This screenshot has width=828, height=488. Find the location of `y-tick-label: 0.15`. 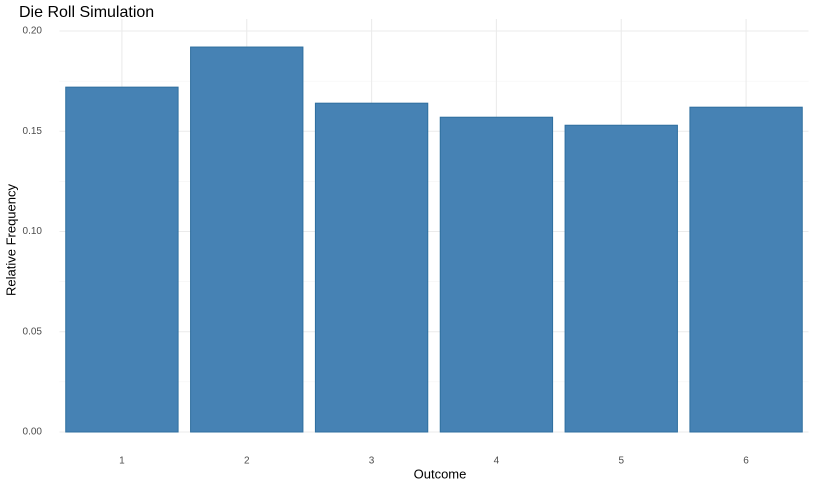

y-tick-label: 0.15 is located at coordinates (33, 131).